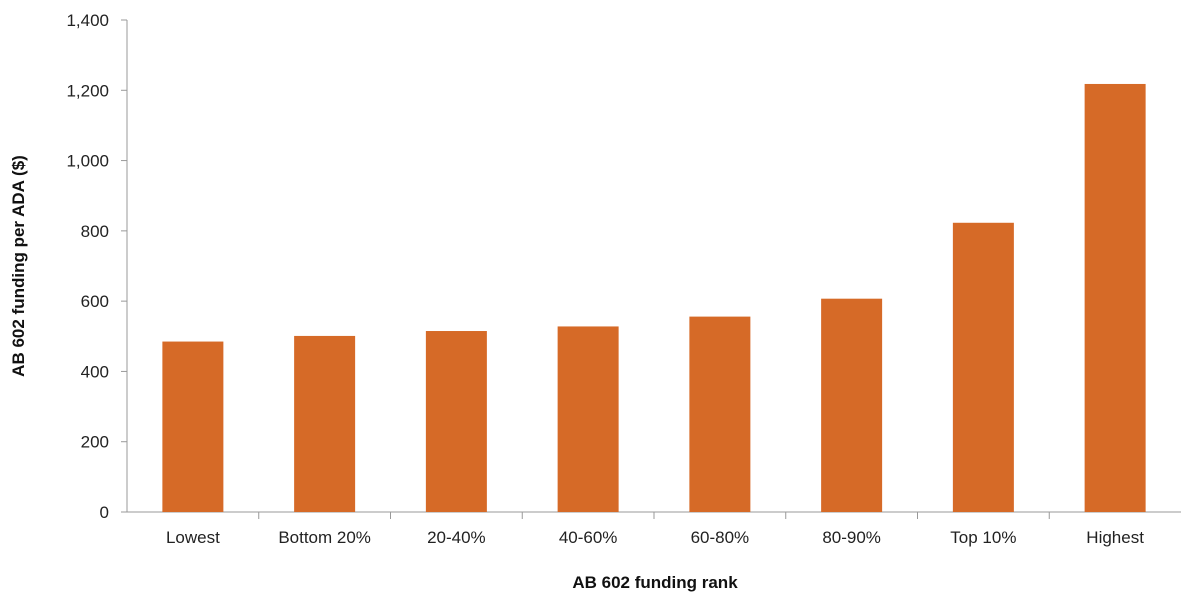 This screenshot has width=1181, height=604. What do you see at coordinates (851, 537) in the screenshot?
I see `x-tick-label: 80-90%` at bounding box center [851, 537].